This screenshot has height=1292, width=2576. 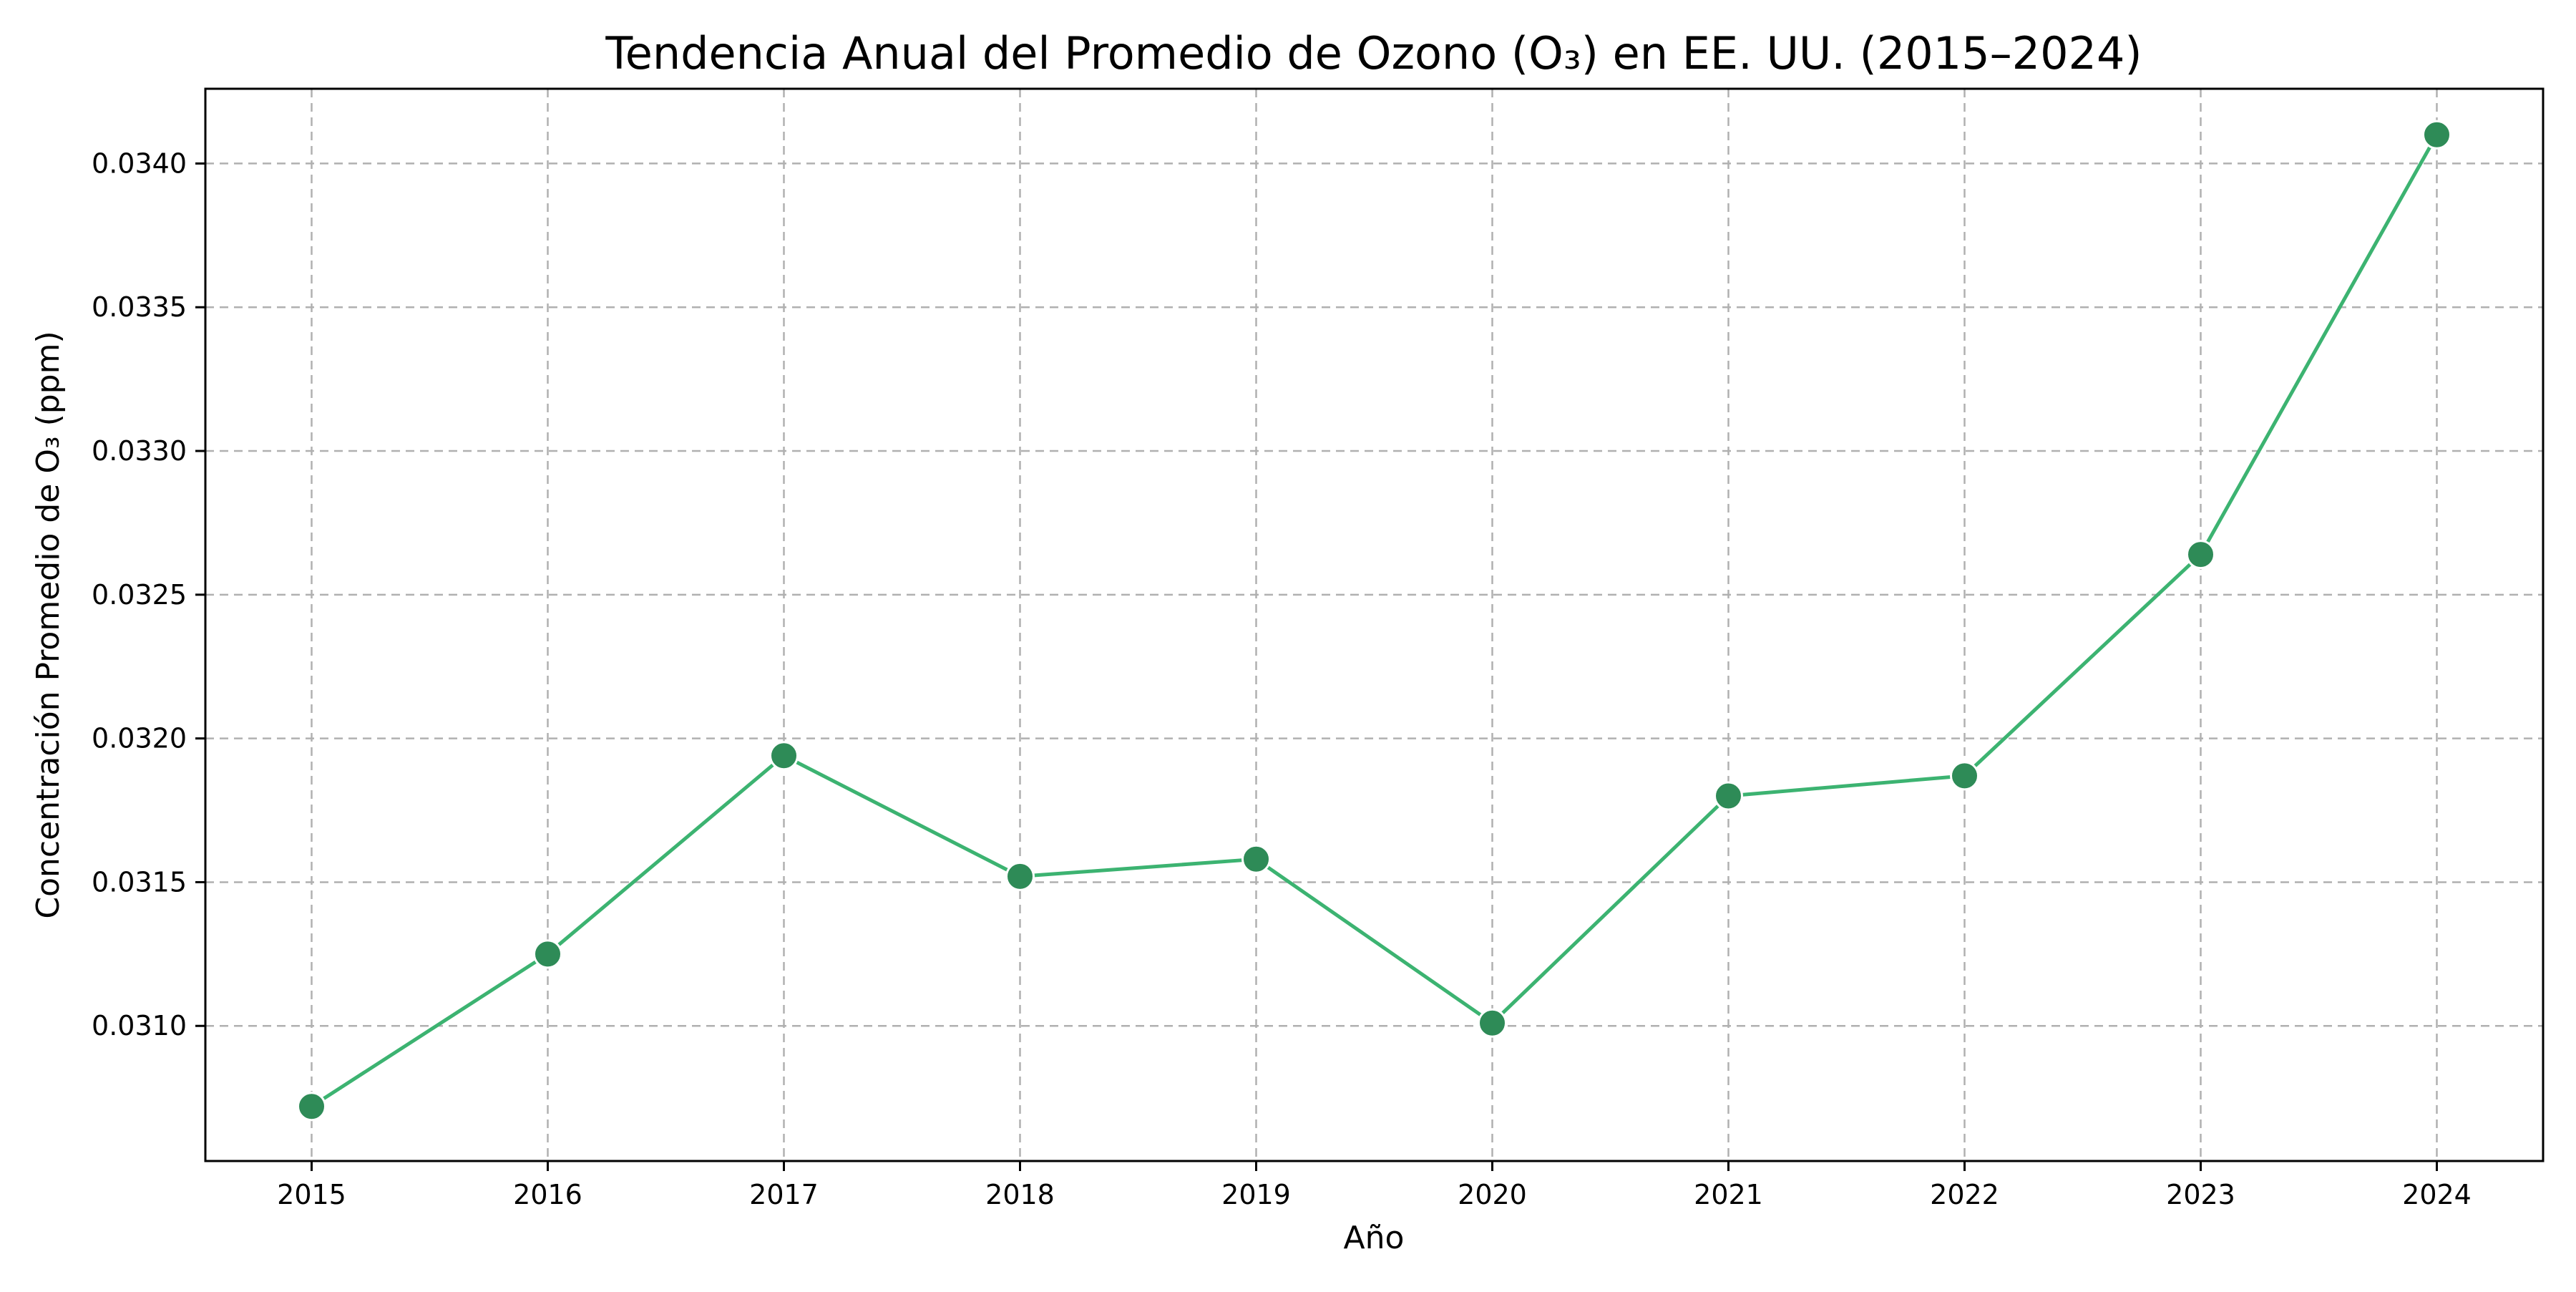 What do you see at coordinates (139, 163) in the screenshot?
I see `y-tick-label: 0.0340` at bounding box center [139, 163].